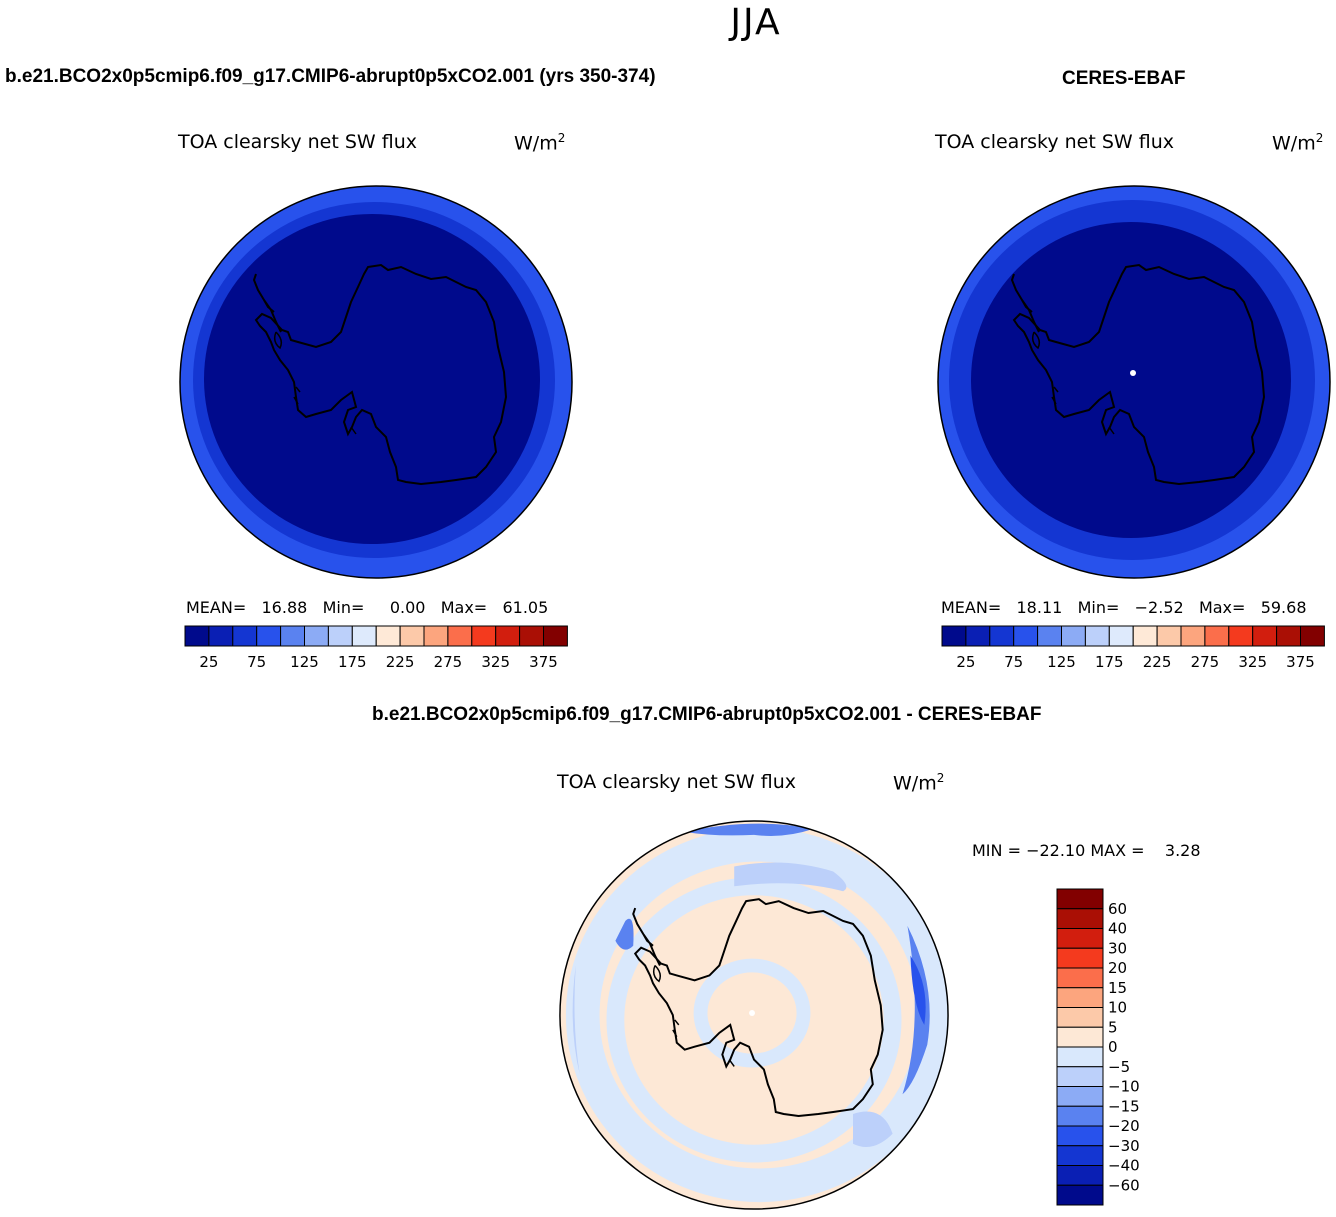 This screenshot has height=1217, width=1336. Describe the element at coordinates (1109, 662) in the screenshot. I see `obs-colorbar-label: 175` at that location.